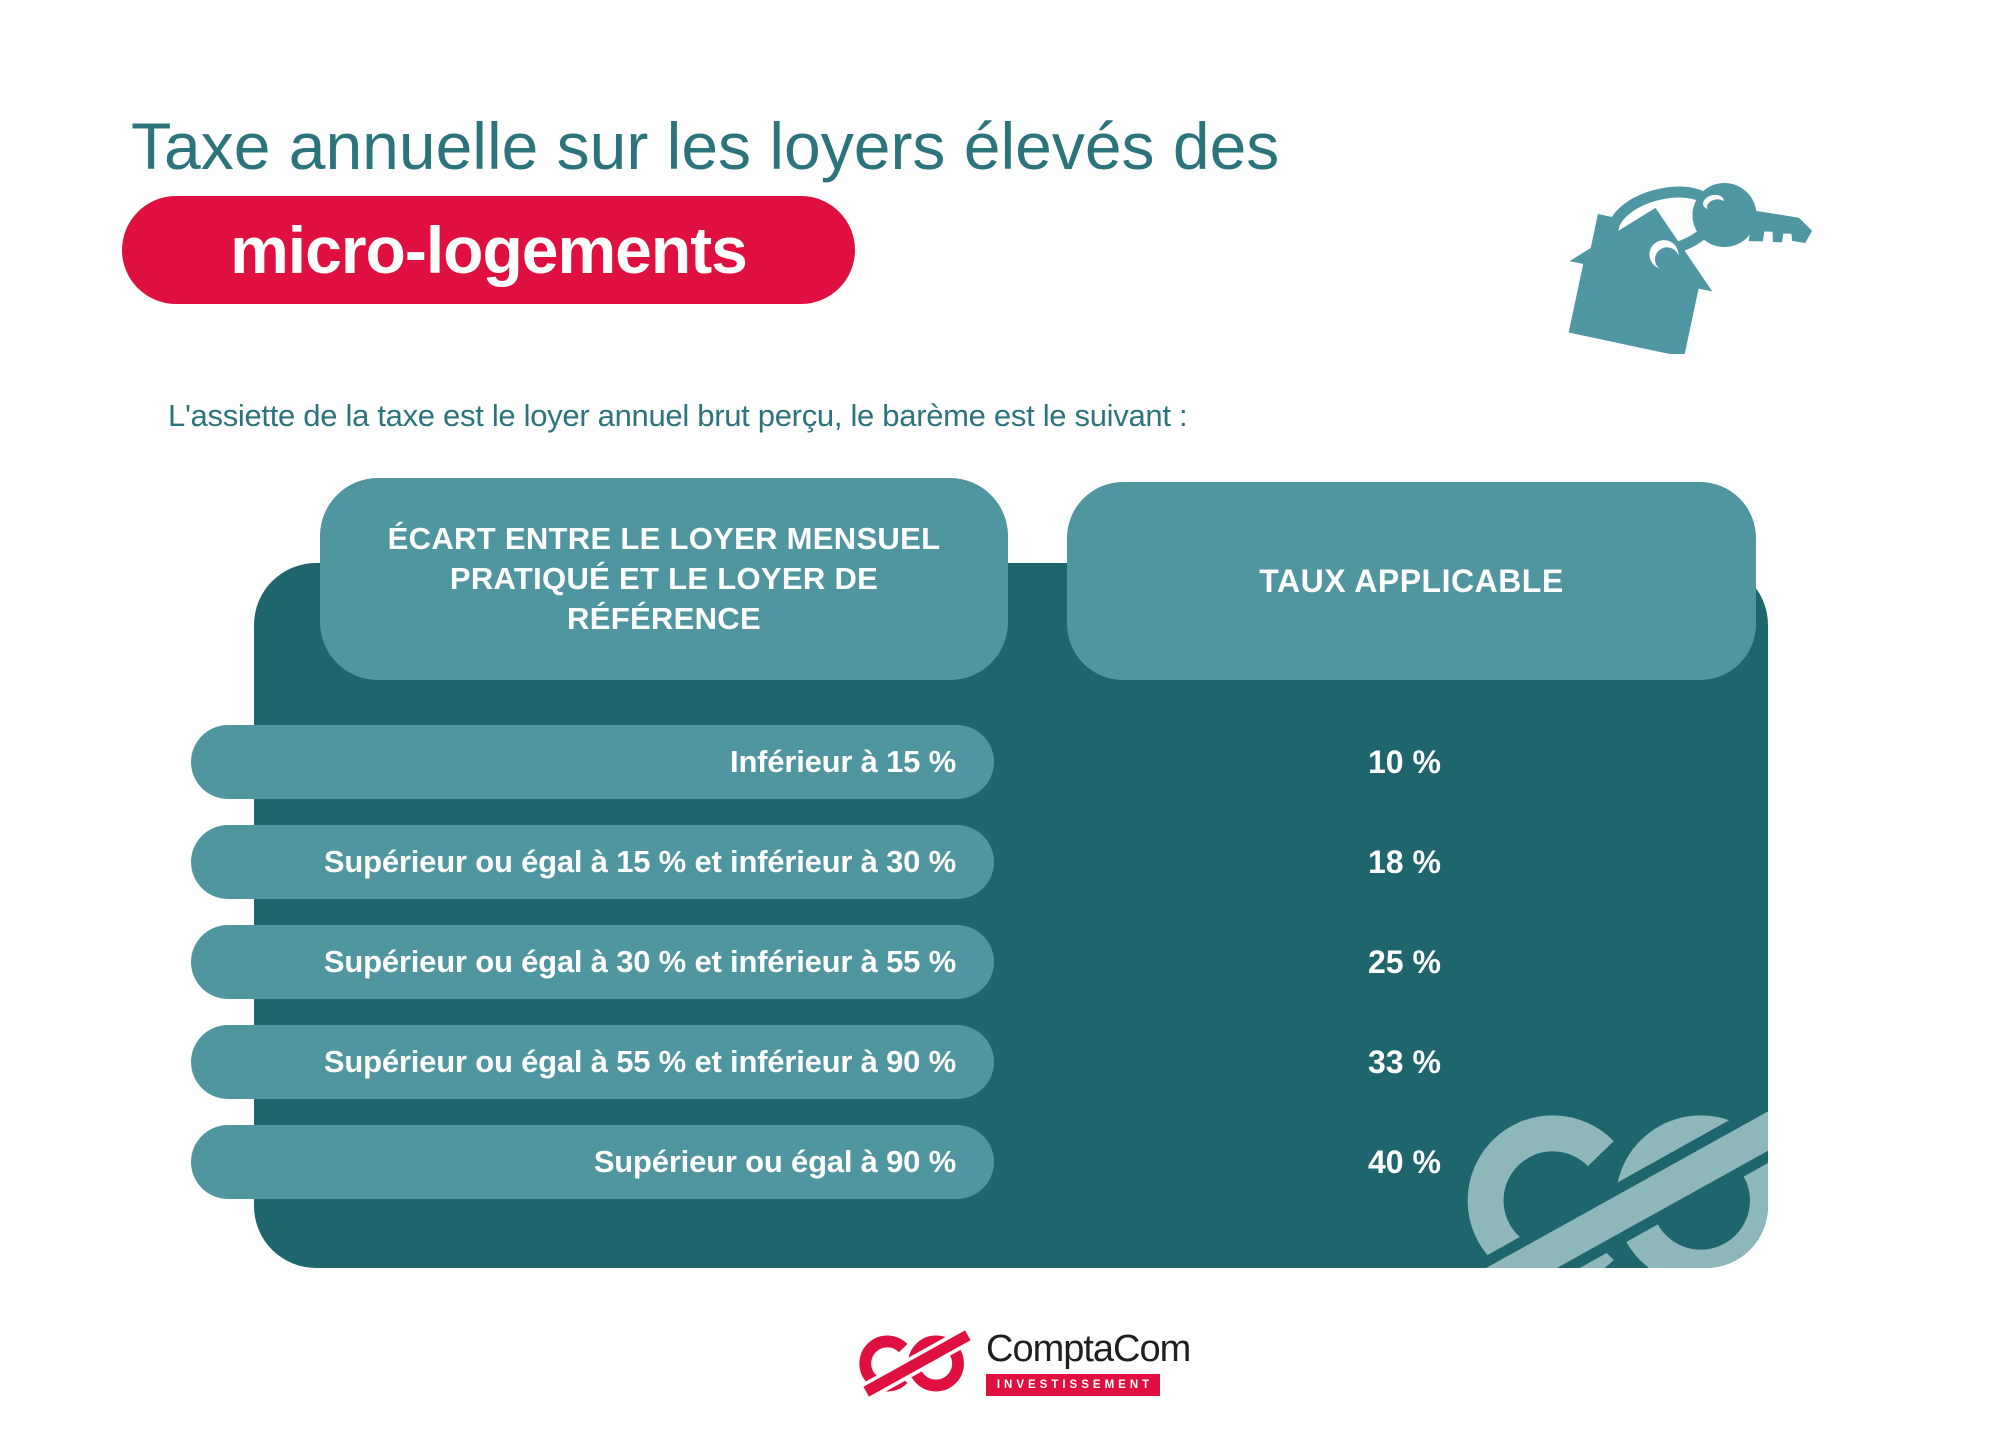  I want to click on row-ecart-label: Inférieur à 15 %, so click(843, 761).